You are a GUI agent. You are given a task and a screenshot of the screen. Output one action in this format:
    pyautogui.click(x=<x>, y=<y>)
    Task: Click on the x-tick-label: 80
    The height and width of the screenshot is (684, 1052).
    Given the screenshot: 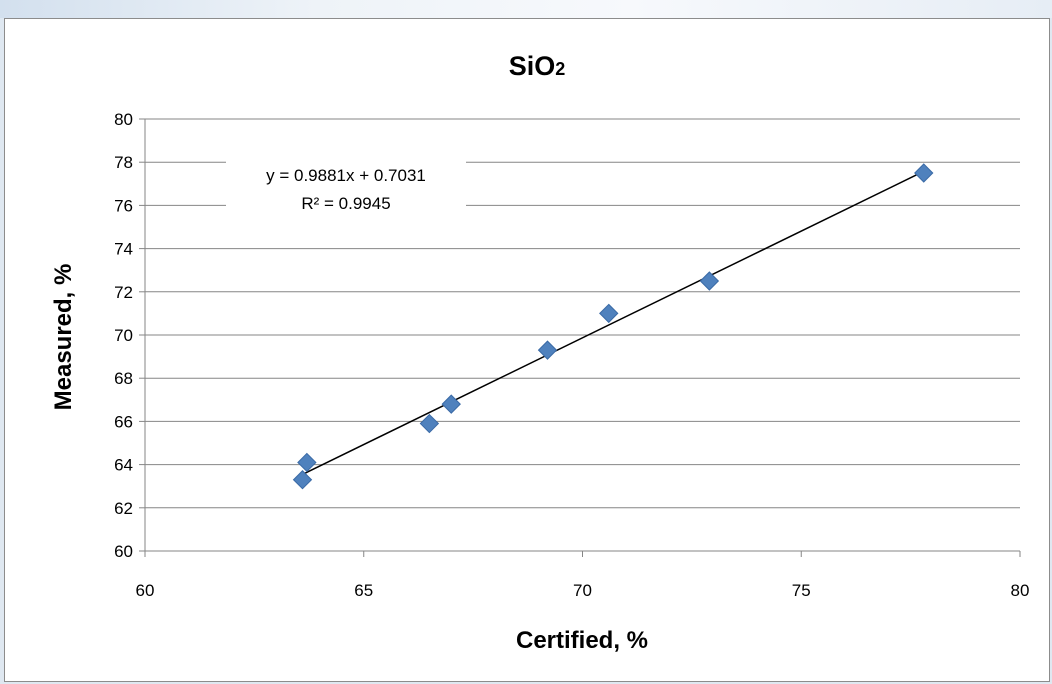 What is the action you would take?
    pyautogui.click(x=1020, y=590)
    